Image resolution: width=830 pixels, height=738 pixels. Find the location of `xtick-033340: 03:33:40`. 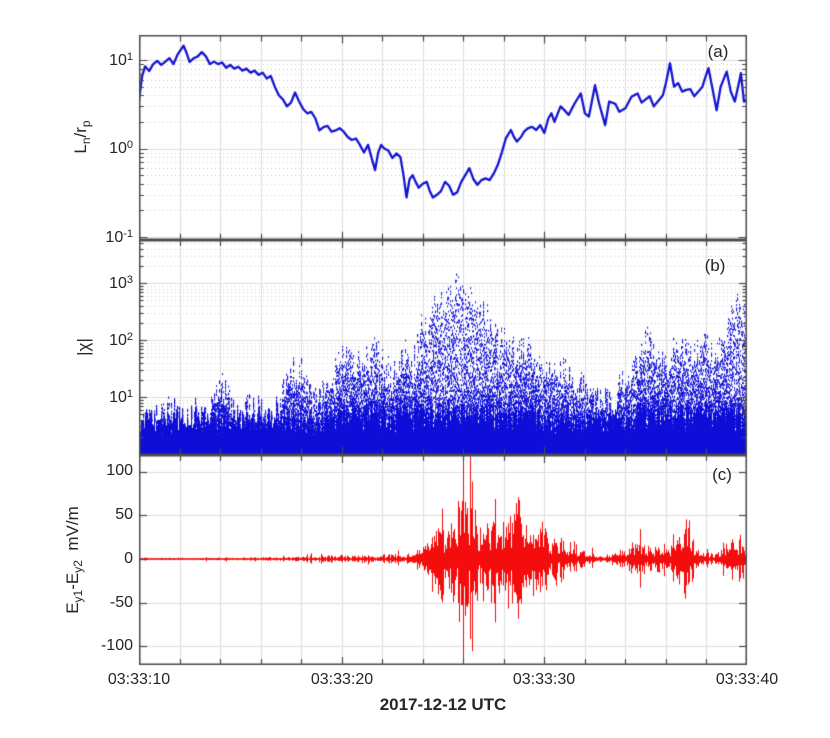

xtick-033340: 03:33:40 is located at coordinates (747, 679).